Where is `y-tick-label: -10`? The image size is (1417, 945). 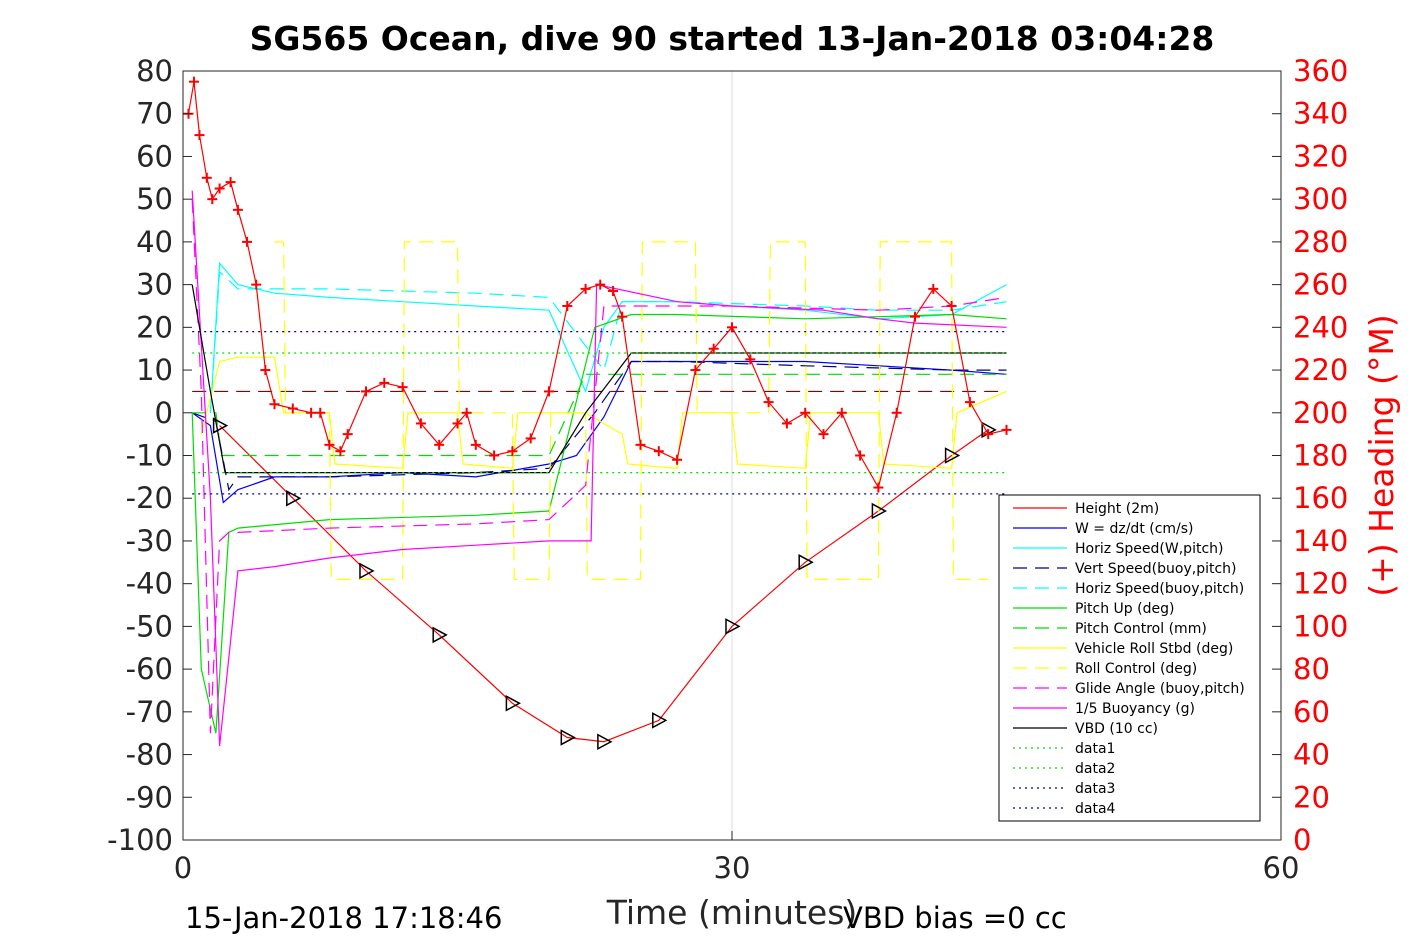
y-tick-label: -10 is located at coordinates (149, 456).